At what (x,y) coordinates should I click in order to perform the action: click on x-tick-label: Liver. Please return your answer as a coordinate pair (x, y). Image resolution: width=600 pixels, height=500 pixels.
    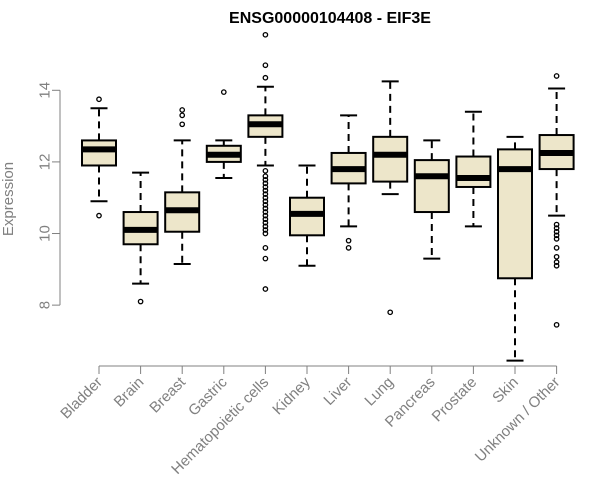
    Looking at the image, I should click on (337, 391).